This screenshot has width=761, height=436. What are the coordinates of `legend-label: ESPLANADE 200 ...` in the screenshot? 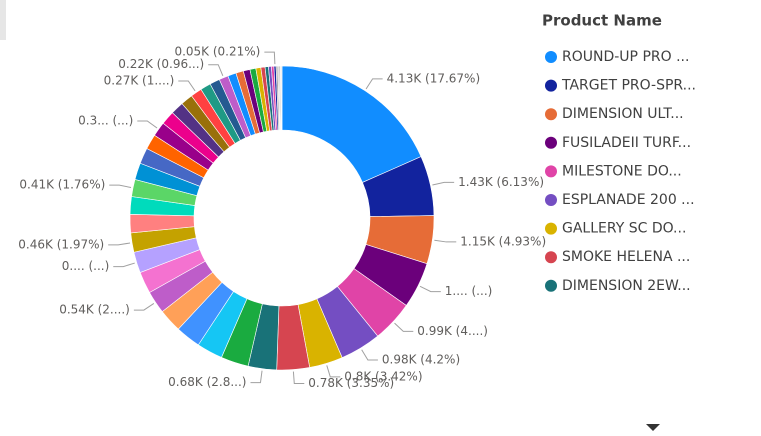 It's located at (628, 200).